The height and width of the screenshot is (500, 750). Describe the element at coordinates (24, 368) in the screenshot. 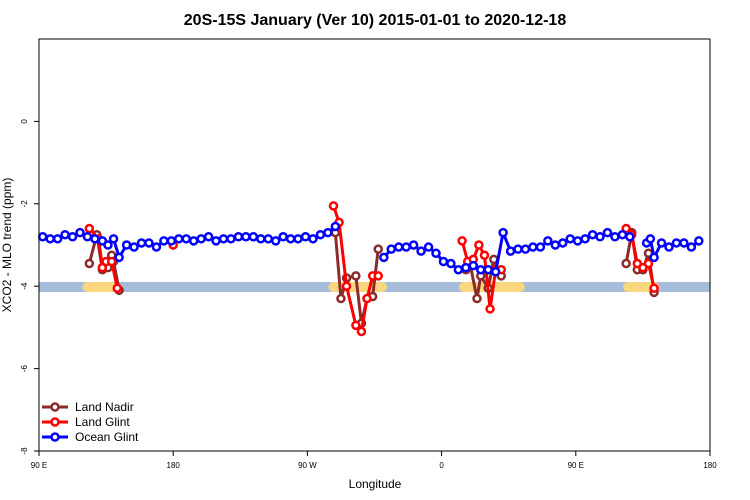

I see `y-tick-label-3: -6` at that location.